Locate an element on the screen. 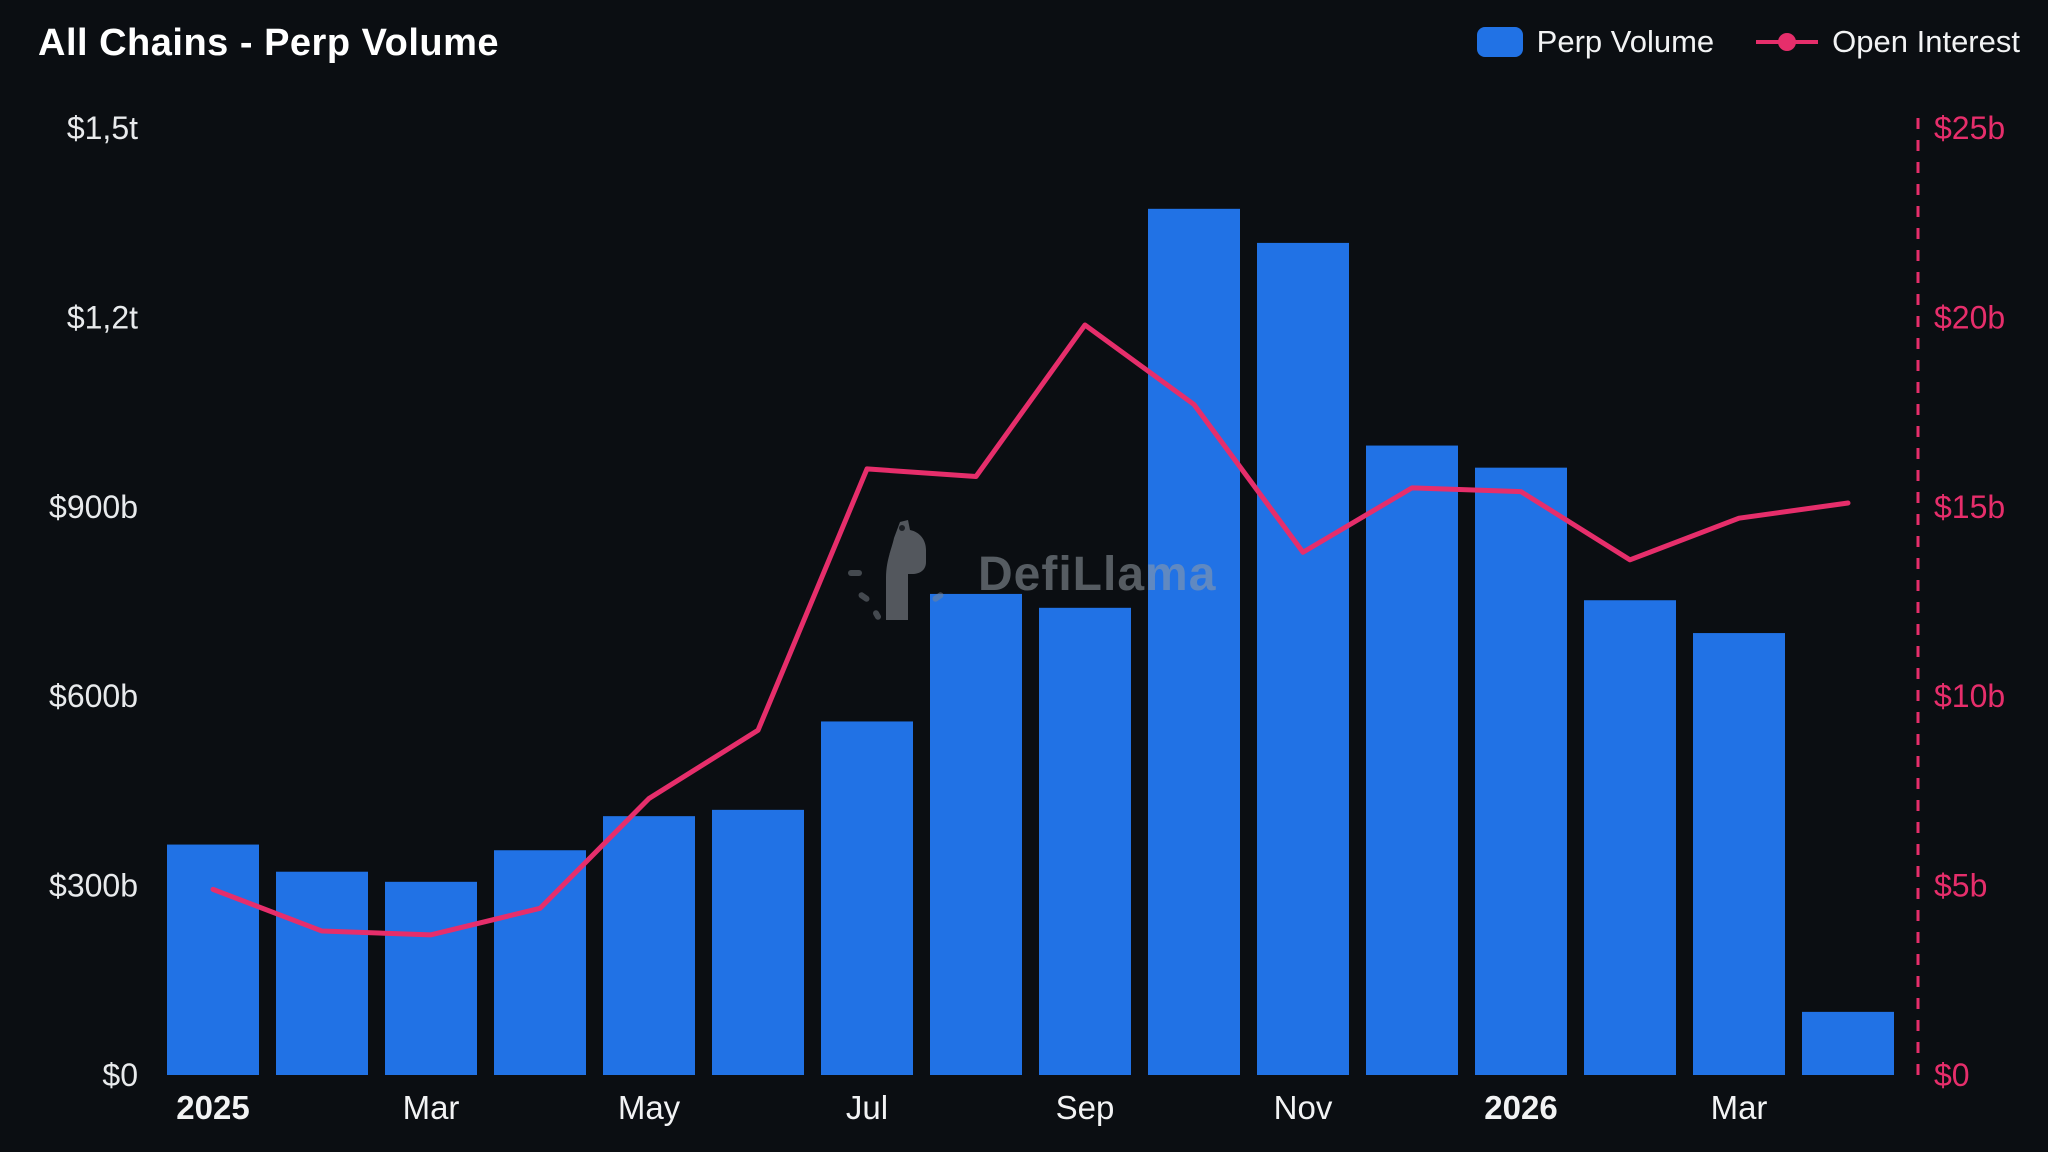 This screenshot has width=2048, height=1152. bar-perp-volume-nov-2025 is located at coordinates (1303, 659).